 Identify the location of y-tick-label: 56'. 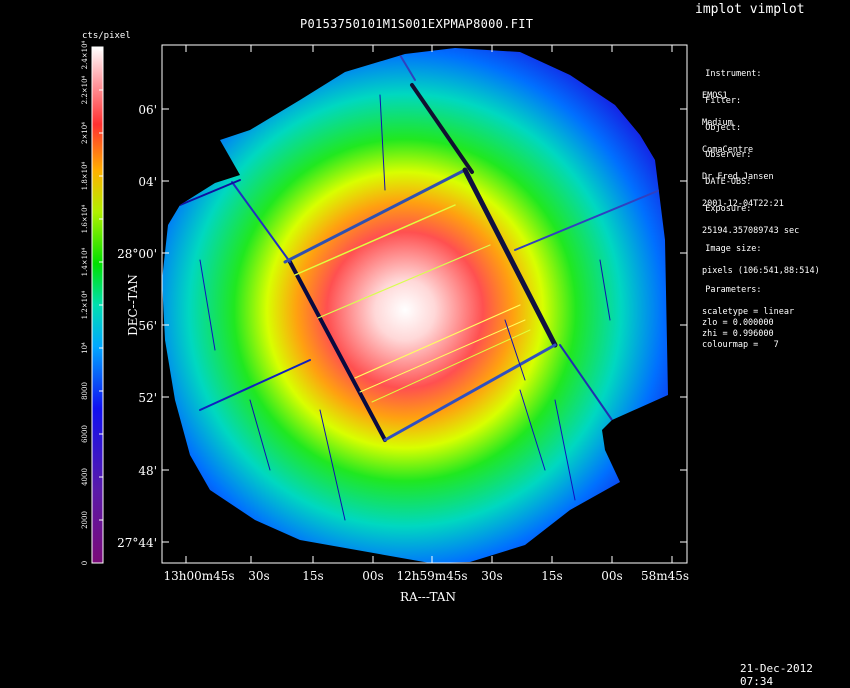
(147, 326).